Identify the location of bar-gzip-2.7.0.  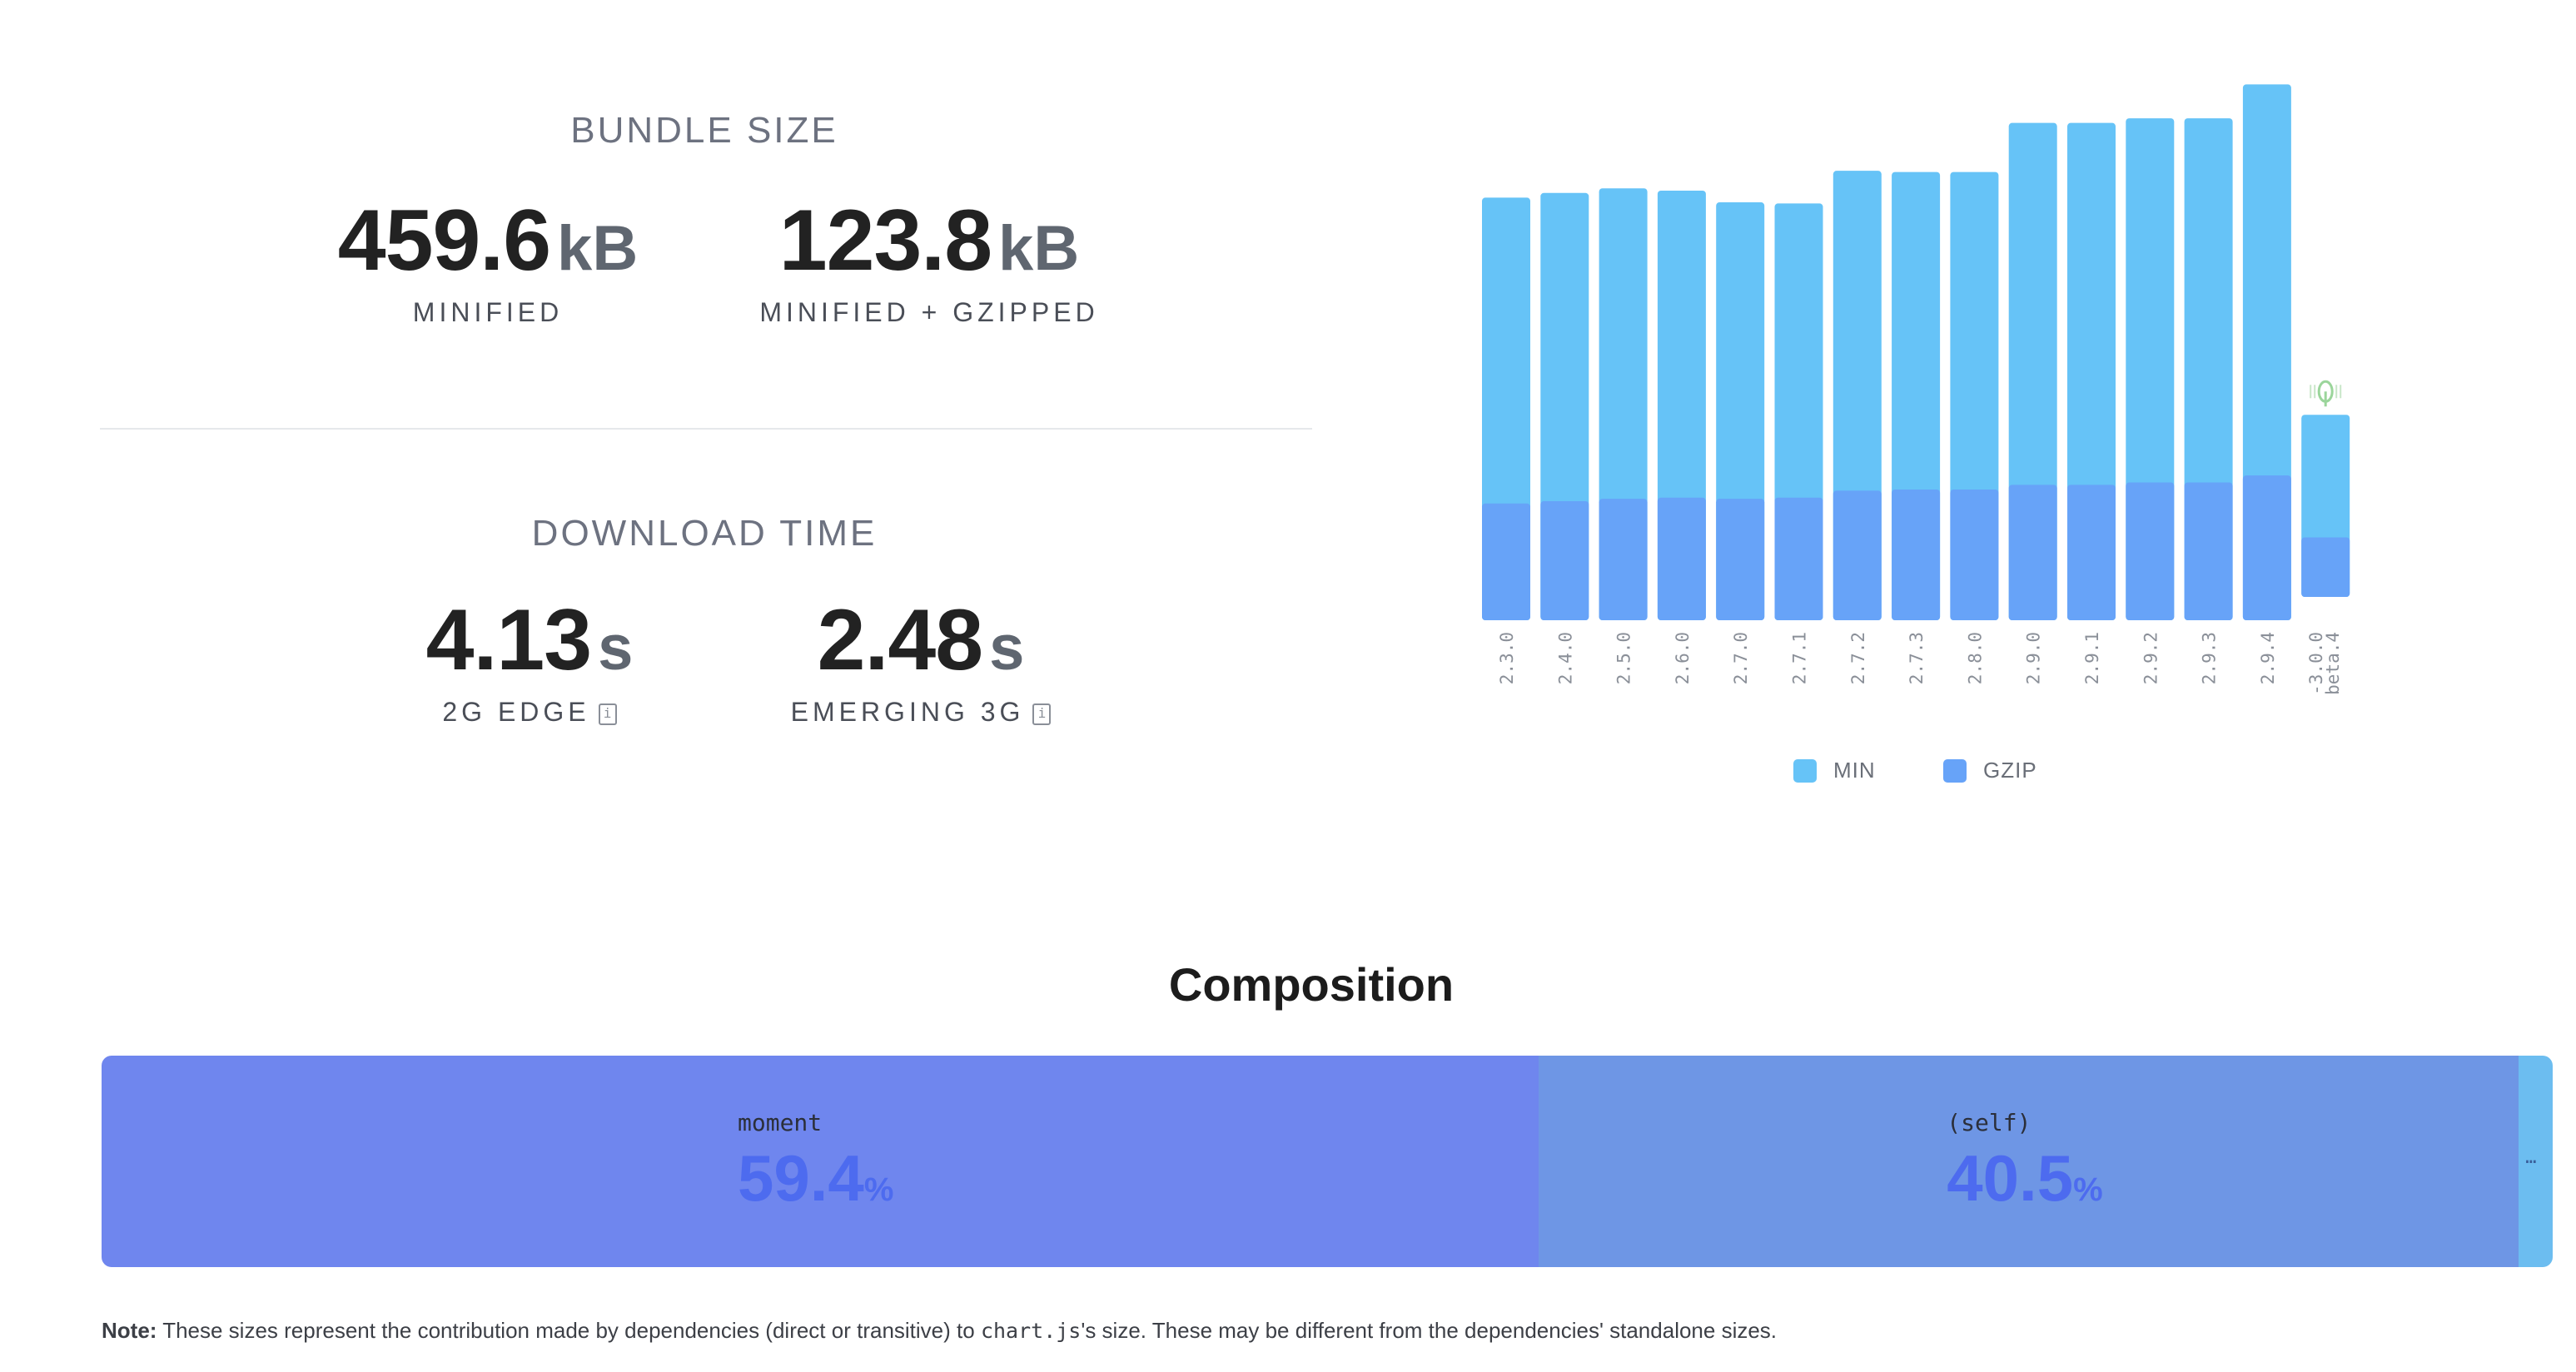
(1741, 559).